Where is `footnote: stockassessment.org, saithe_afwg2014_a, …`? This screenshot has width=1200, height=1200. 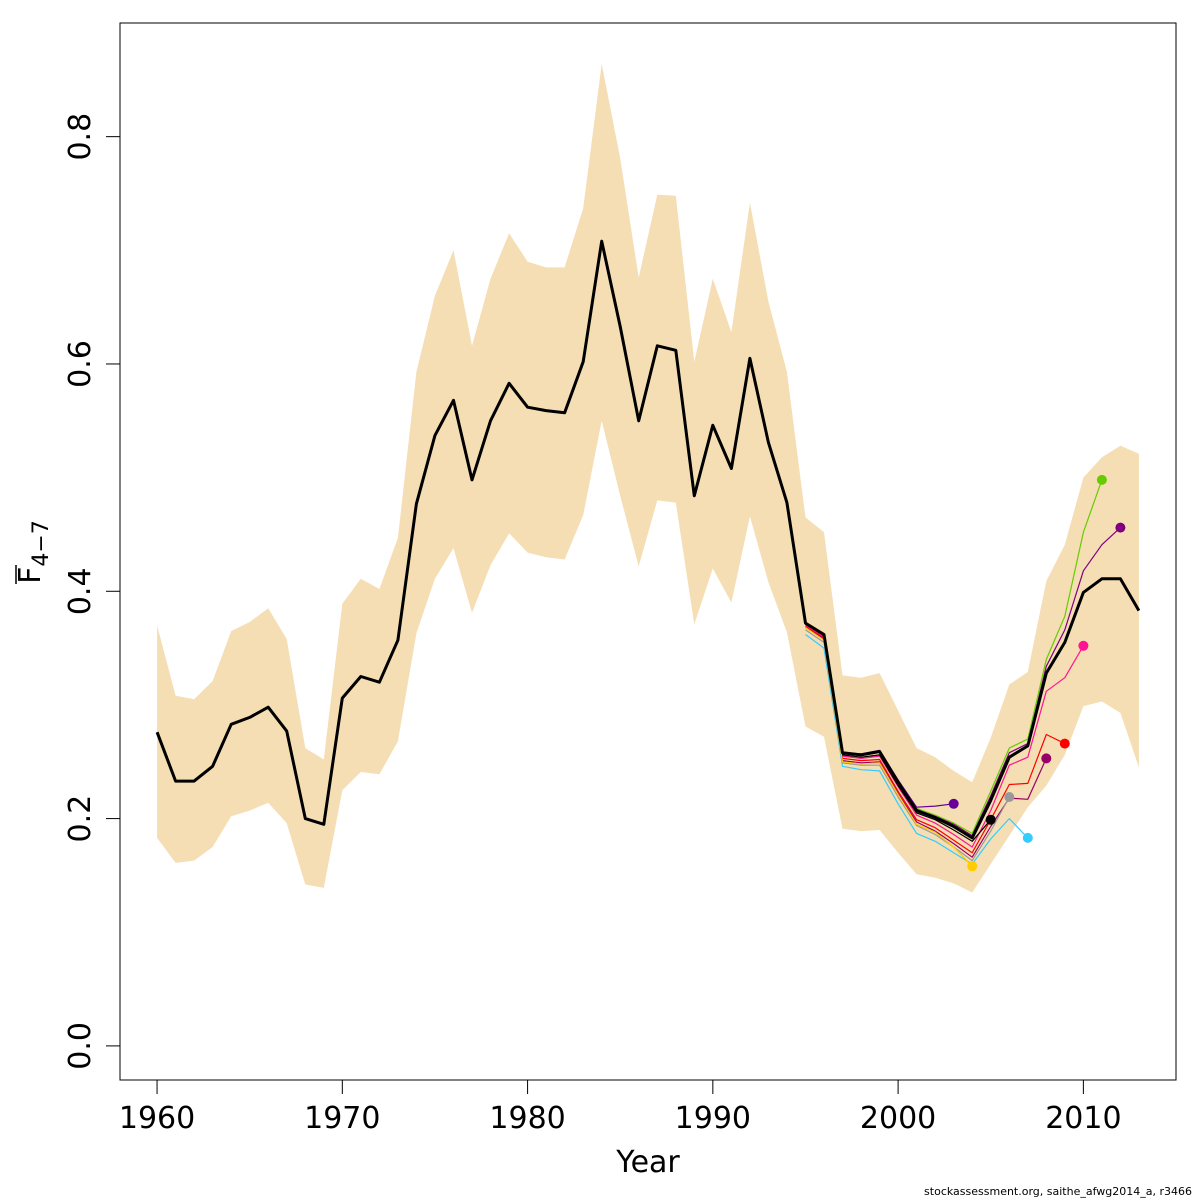
footnote: stockassessment.org, saithe_afwg2014_a, … is located at coordinates (1058, 1191).